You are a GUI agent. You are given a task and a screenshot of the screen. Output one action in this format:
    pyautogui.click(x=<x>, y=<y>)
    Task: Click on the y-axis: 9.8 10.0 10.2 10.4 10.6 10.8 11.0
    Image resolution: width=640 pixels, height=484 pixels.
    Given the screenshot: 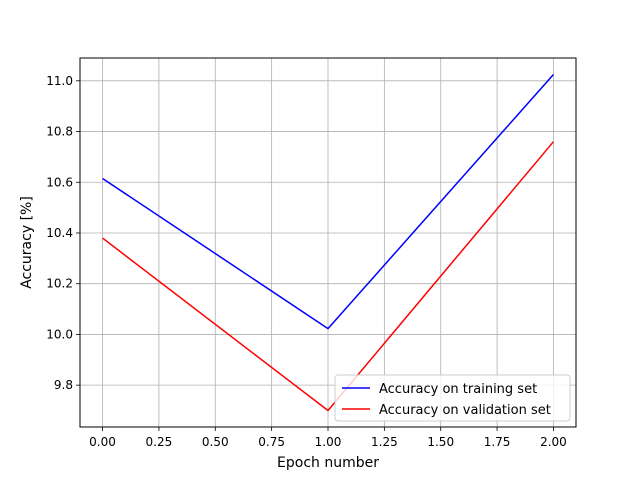 What is the action you would take?
    pyautogui.click(x=63, y=233)
    